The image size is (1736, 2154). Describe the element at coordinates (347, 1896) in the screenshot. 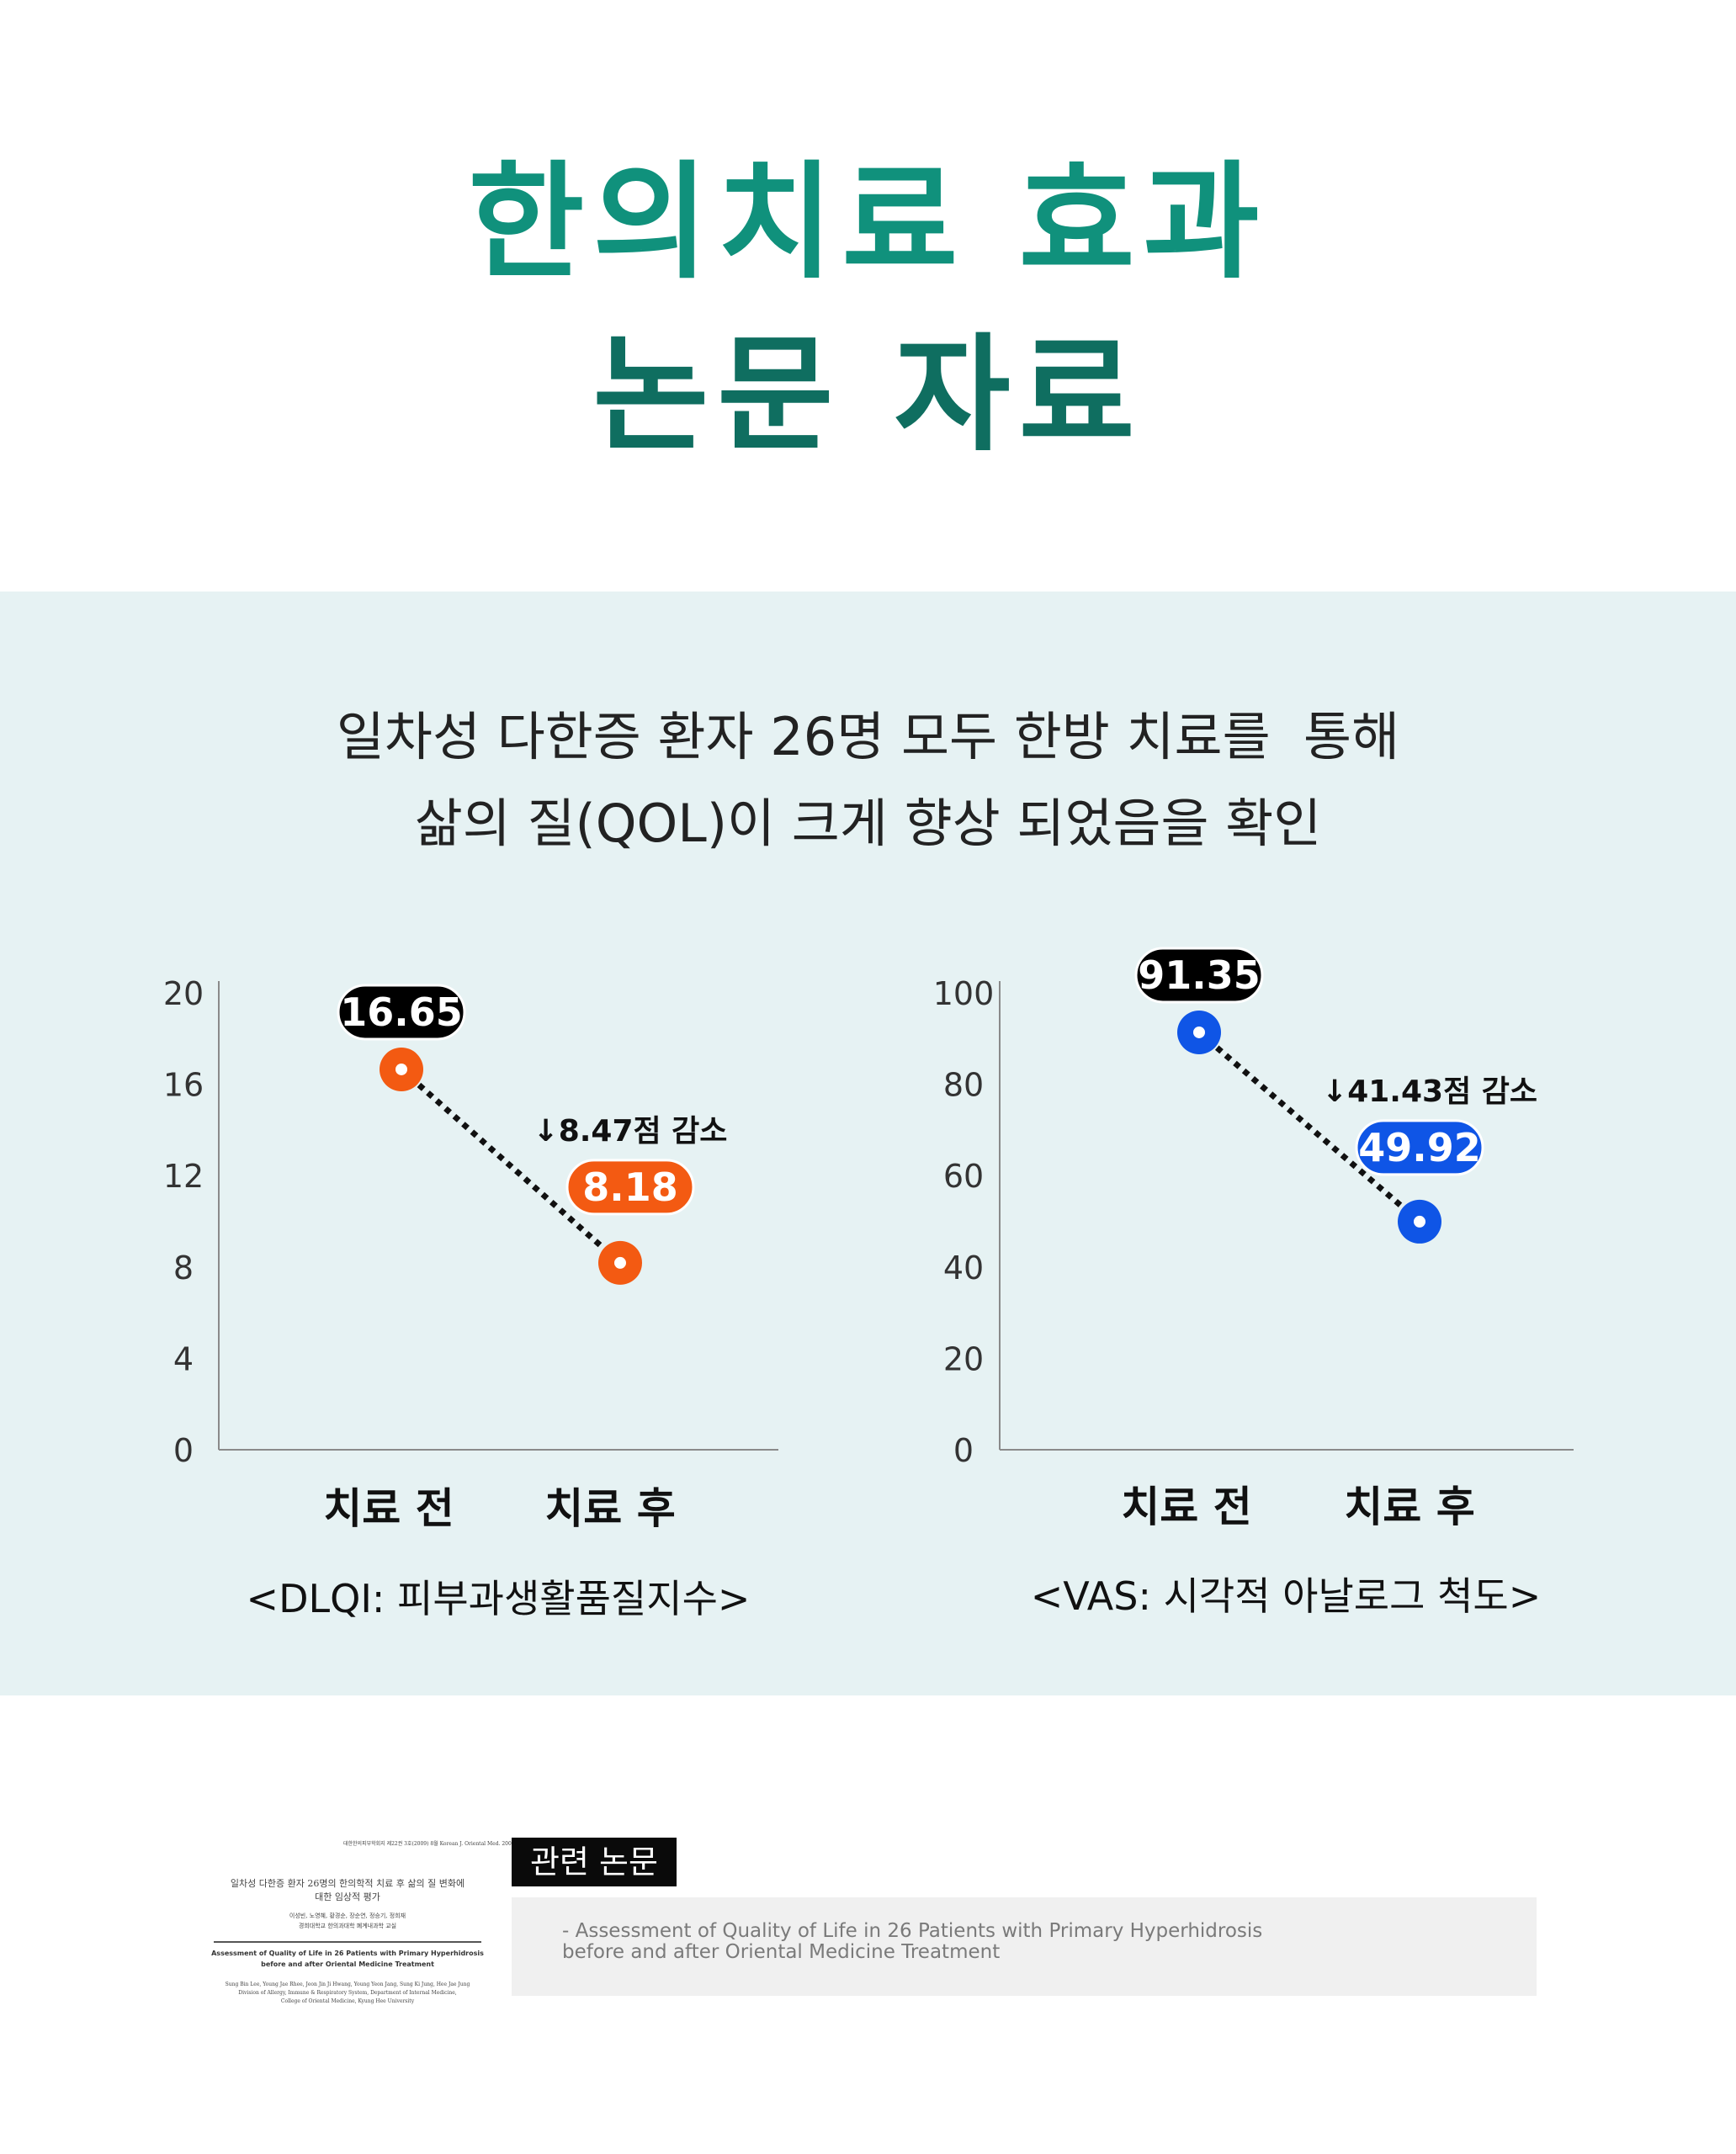

I see `thumbnail-title-ko-2: 대한 임상적 평가` at that location.